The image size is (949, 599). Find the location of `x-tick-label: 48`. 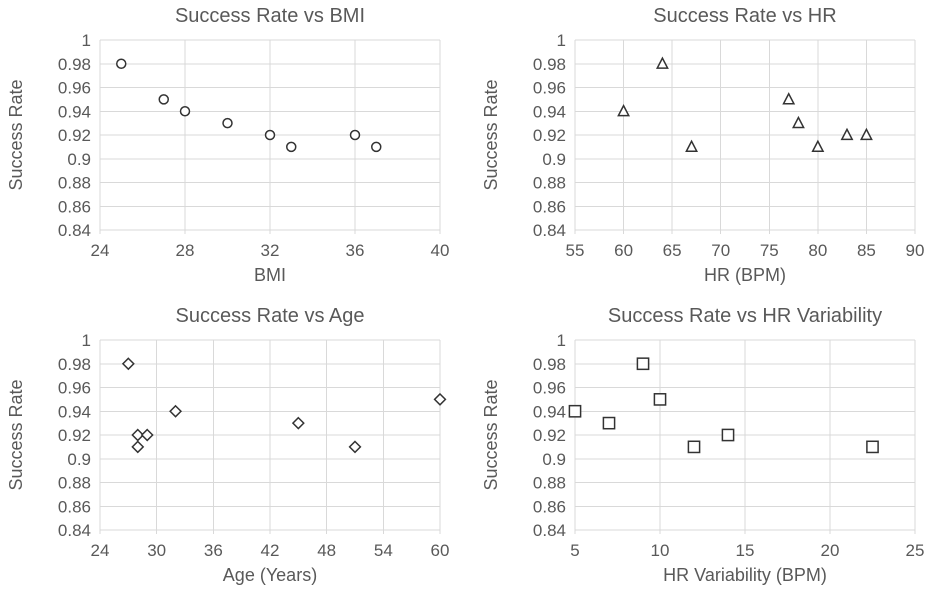

x-tick-label: 48 is located at coordinates (326, 550).